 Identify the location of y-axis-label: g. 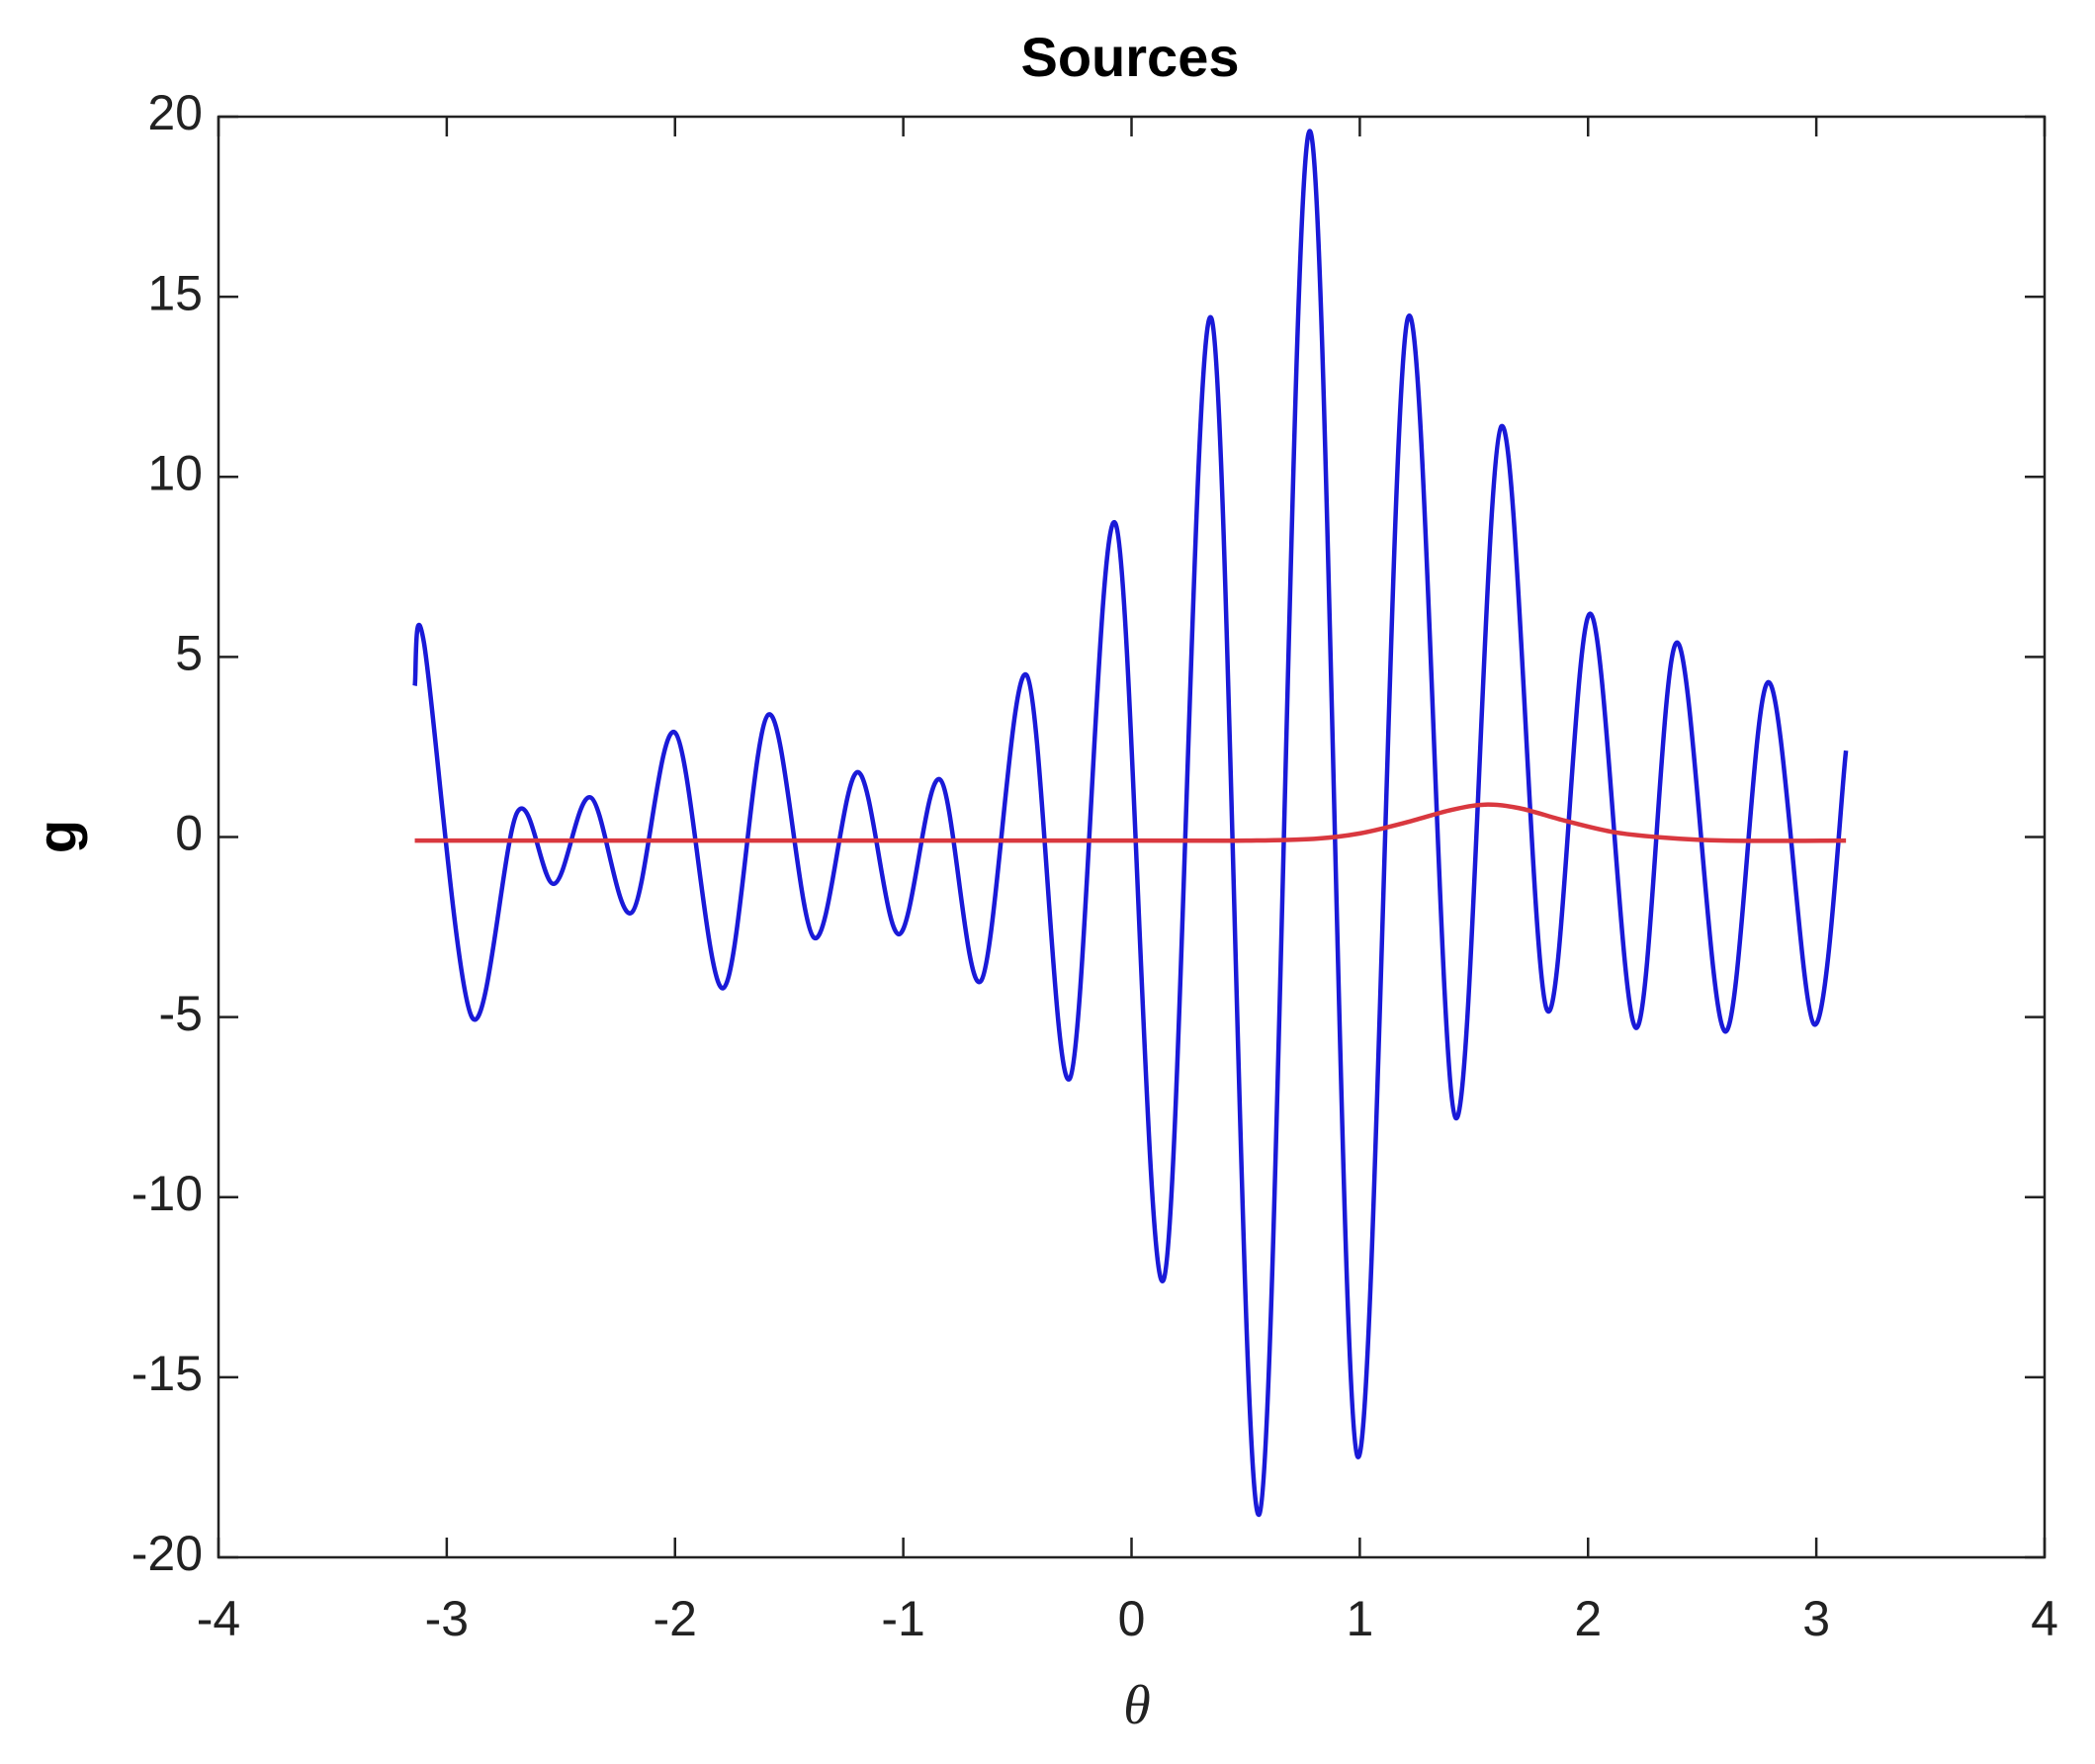
(57, 837).